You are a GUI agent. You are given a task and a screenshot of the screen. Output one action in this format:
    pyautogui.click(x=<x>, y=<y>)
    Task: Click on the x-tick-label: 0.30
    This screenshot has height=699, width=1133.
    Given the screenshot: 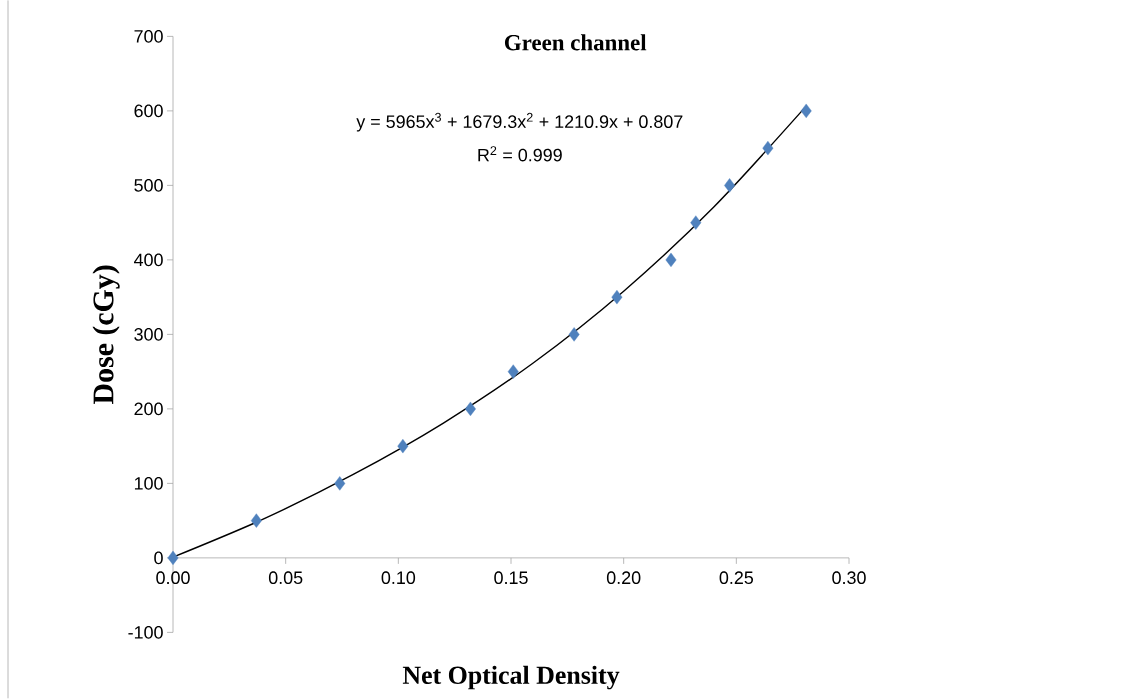 What is the action you would take?
    pyautogui.click(x=849, y=578)
    